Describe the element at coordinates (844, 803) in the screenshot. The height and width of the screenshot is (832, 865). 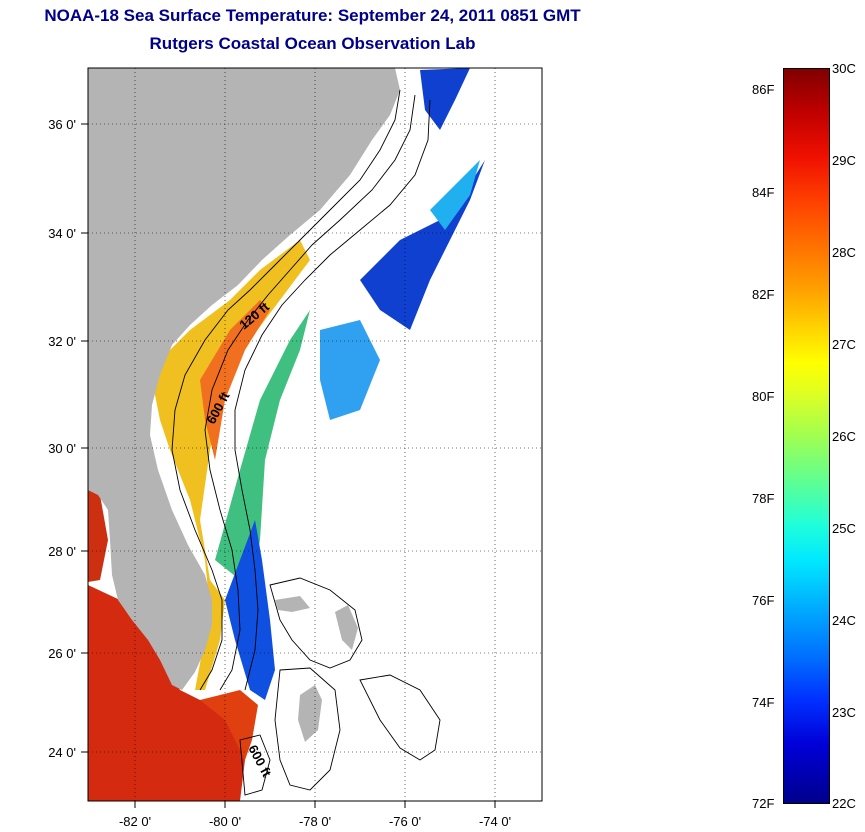
I see `colorbar-celsius-label: 22C` at that location.